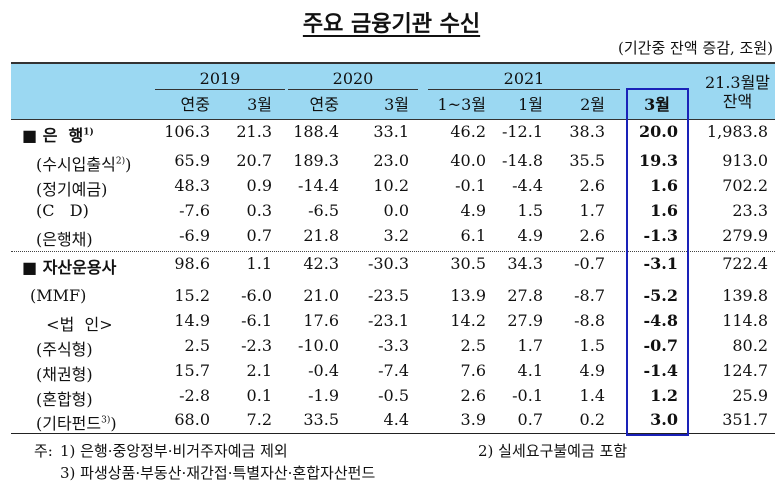 This screenshot has width=783, height=490. Describe the element at coordinates (745, 419) in the screenshot. I see `table-cell: 351.7` at that location.